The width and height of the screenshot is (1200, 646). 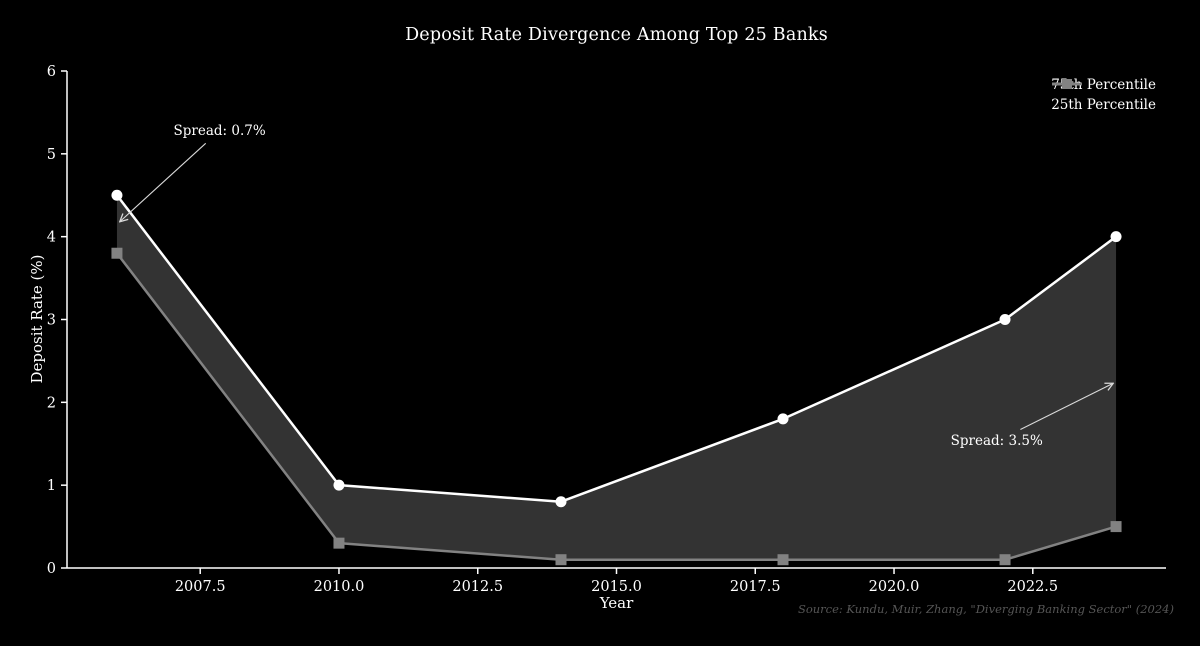 I want to click on x-tick-label: 2010.0, so click(x=339, y=587).